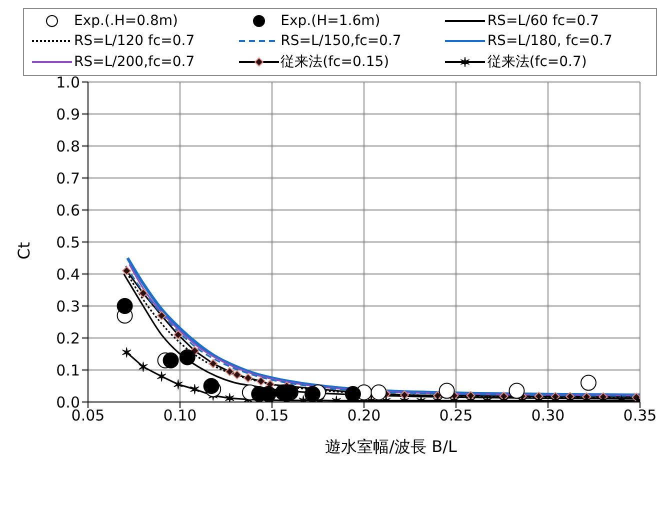  I want to click on y-tick-label: 0.6, so click(68, 210).